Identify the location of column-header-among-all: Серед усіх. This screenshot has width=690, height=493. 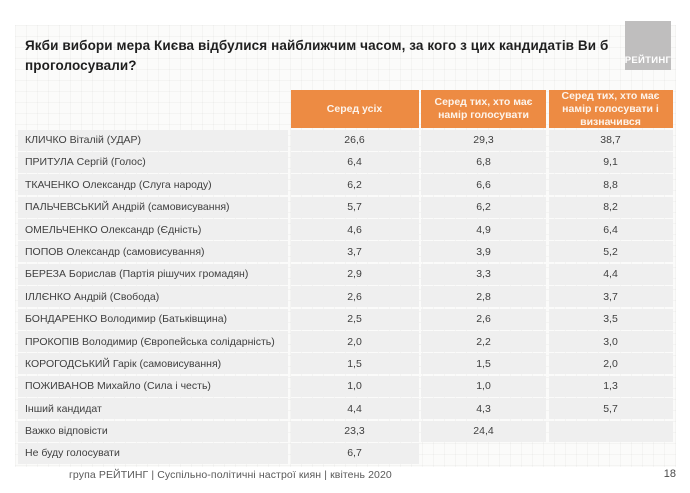
(354, 109).